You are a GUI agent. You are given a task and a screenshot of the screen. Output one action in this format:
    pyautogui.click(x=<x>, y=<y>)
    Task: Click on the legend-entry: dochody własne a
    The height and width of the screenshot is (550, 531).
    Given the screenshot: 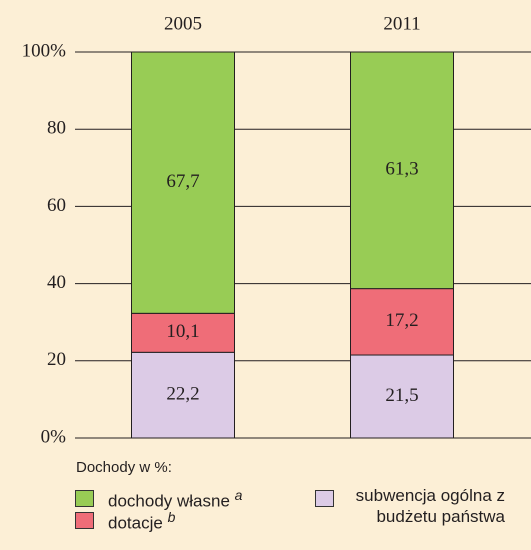 What is the action you would take?
    pyautogui.click(x=208, y=498)
    